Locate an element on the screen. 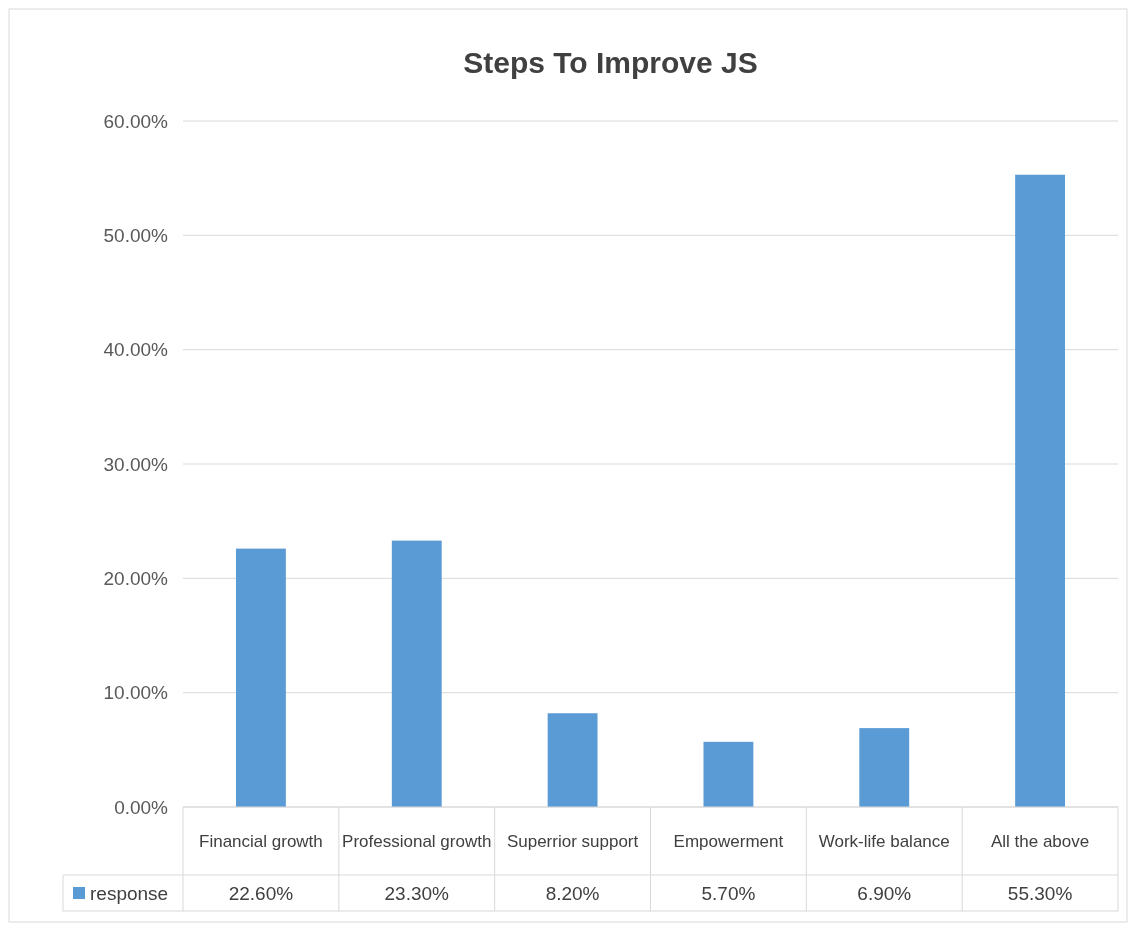 This screenshot has width=1130, height=931. data-label: 55.30% is located at coordinates (1040, 893).